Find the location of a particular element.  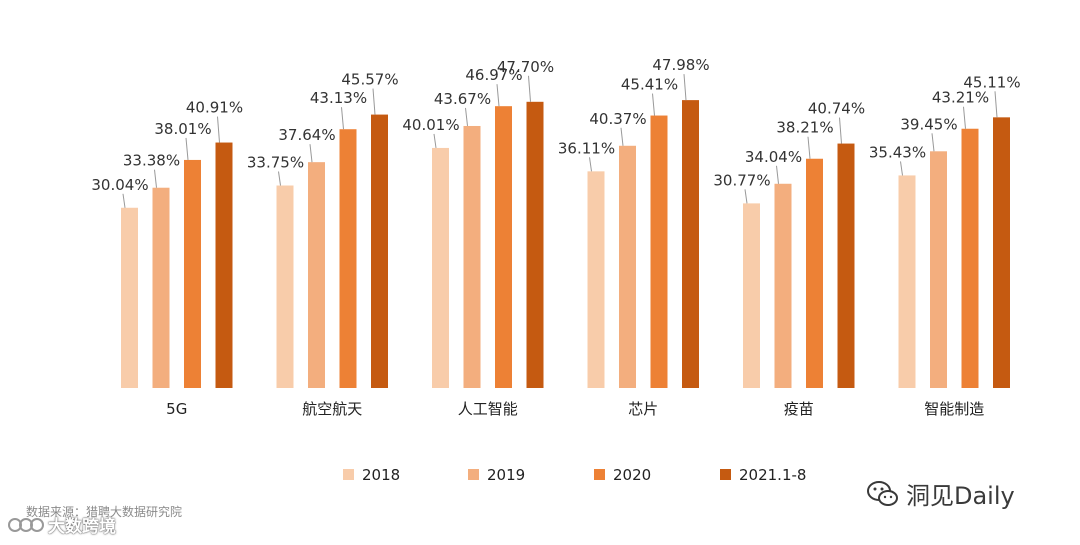

bar-value-label-1-2: 43.13% is located at coordinates (338, 98).